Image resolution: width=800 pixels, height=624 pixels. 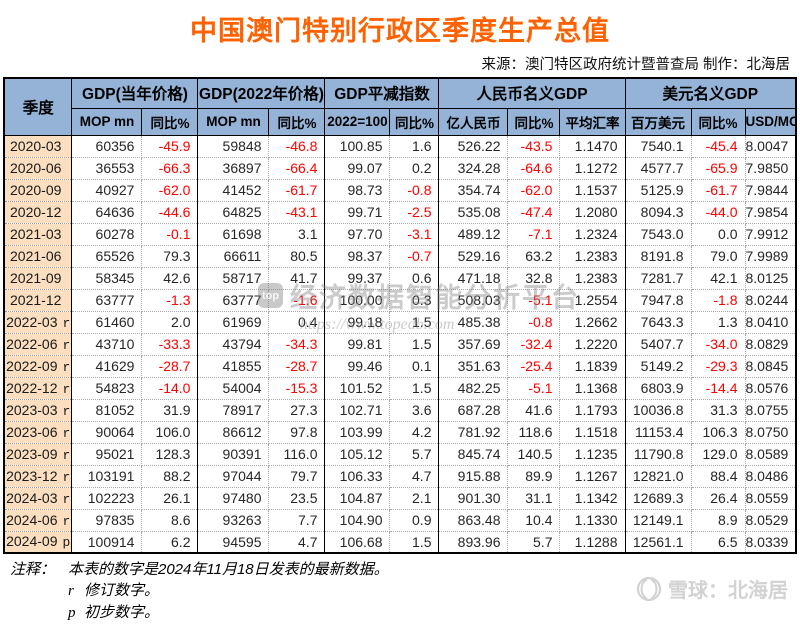 I want to click on value-cell: 100.00, so click(x=357, y=300).